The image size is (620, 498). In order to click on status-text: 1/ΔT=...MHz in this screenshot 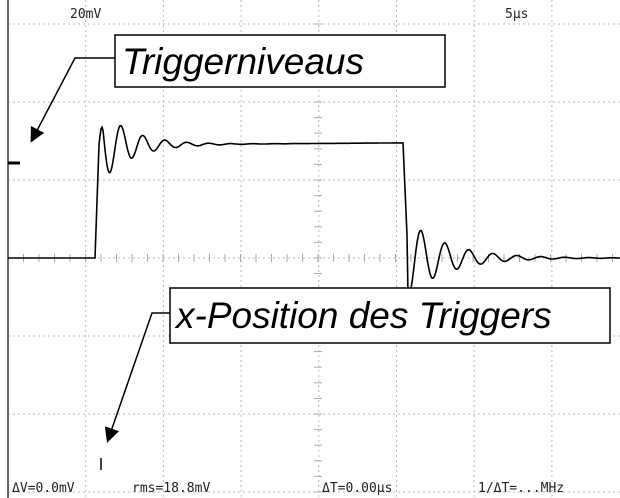, I will do `click(521, 488)`.